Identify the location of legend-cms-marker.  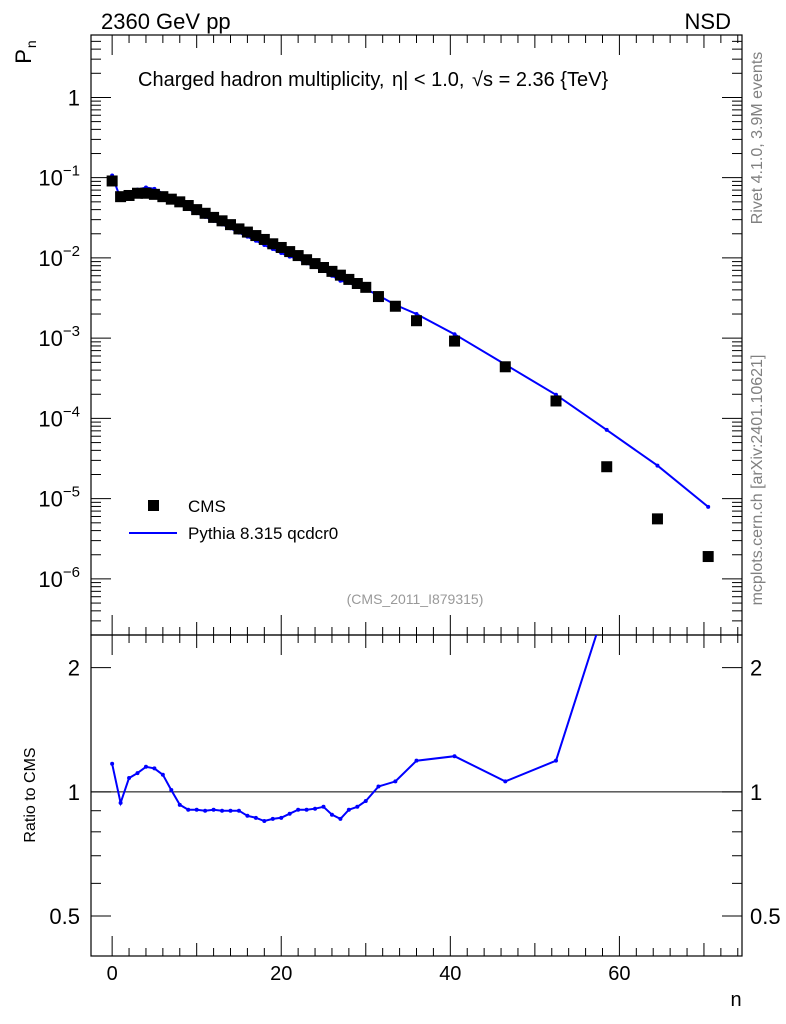
(153, 505).